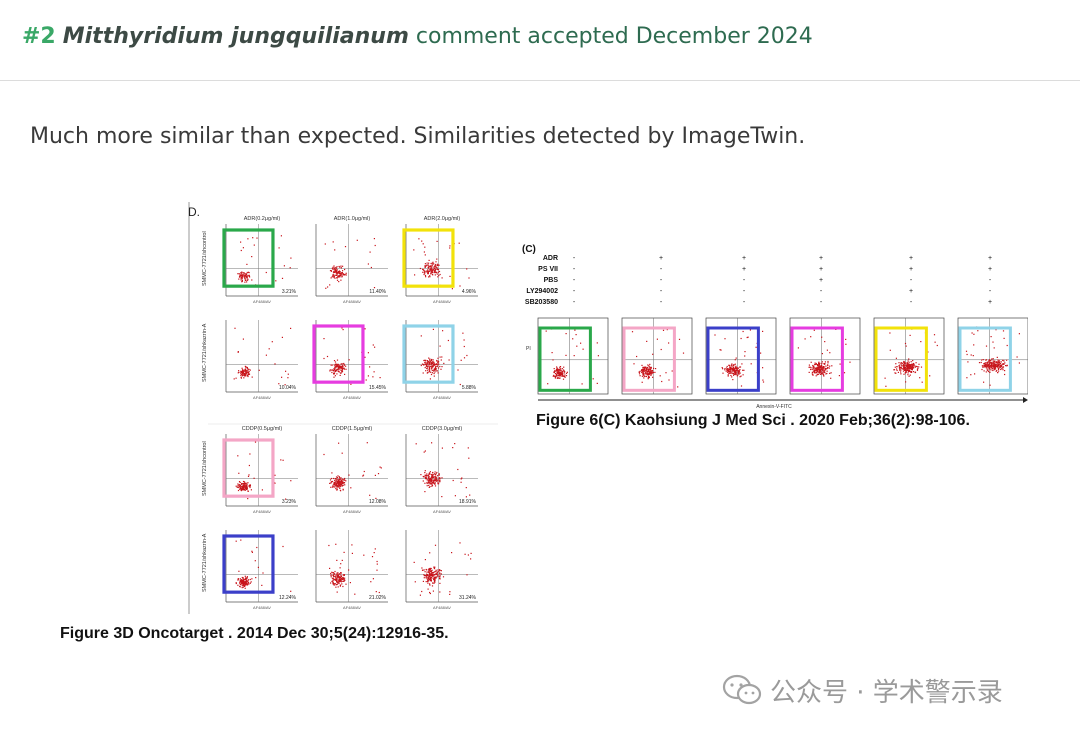 This screenshot has height=733, width=1080. Describe the element at coordinates (289, 292) in the screenshot. I see `percentage-label: 3.21%` at that location.